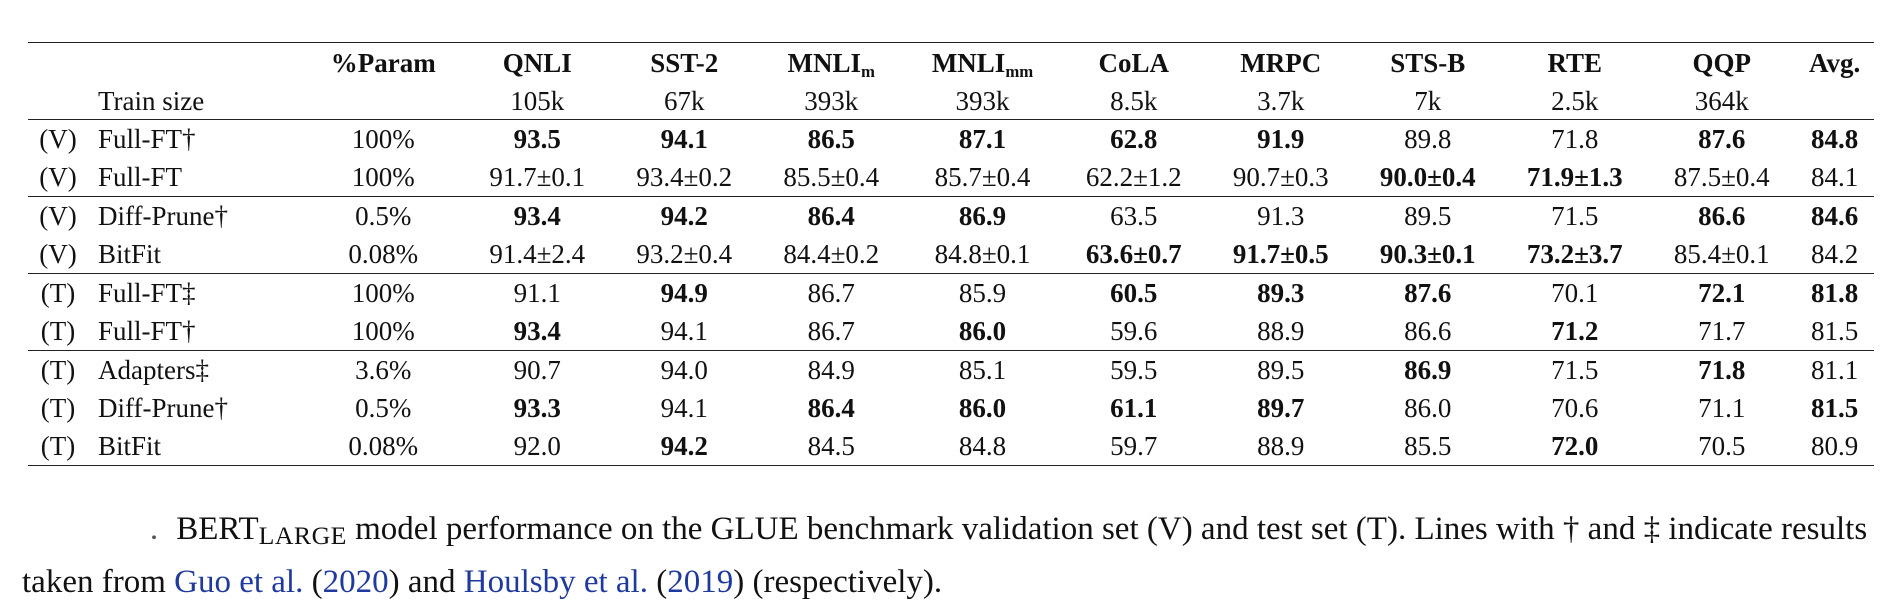  What do you see at coordinates (1427, 176) in the screenshot?
I see `score-cell: 90.0±0.4` at bounding box center [1427, 176].